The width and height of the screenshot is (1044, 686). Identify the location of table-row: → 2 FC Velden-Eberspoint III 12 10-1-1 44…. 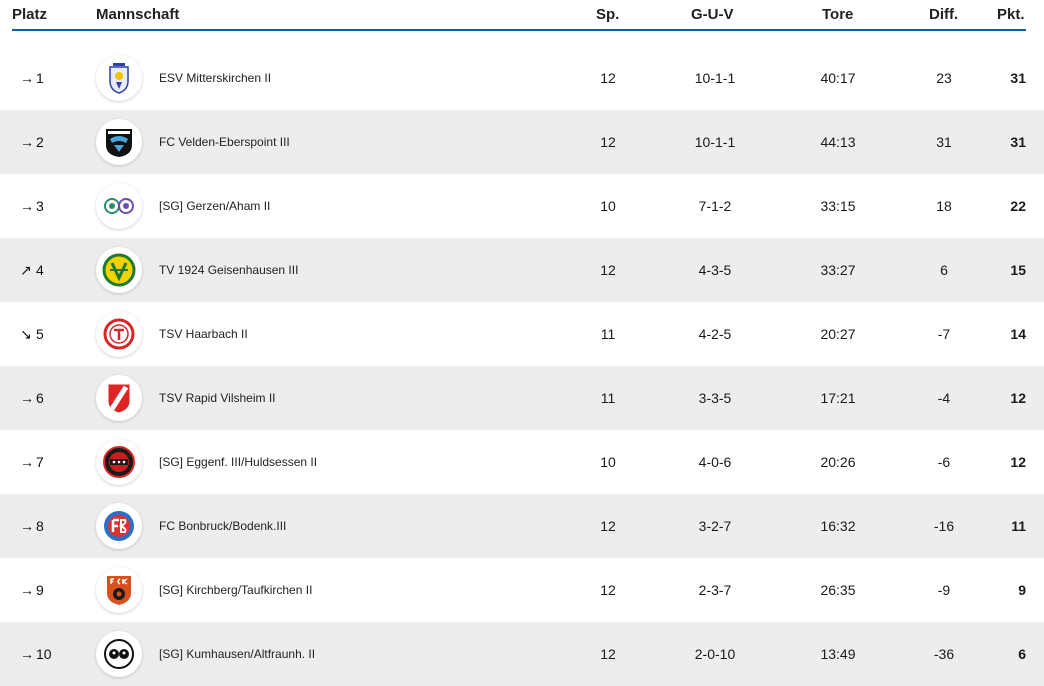
(522, 142).